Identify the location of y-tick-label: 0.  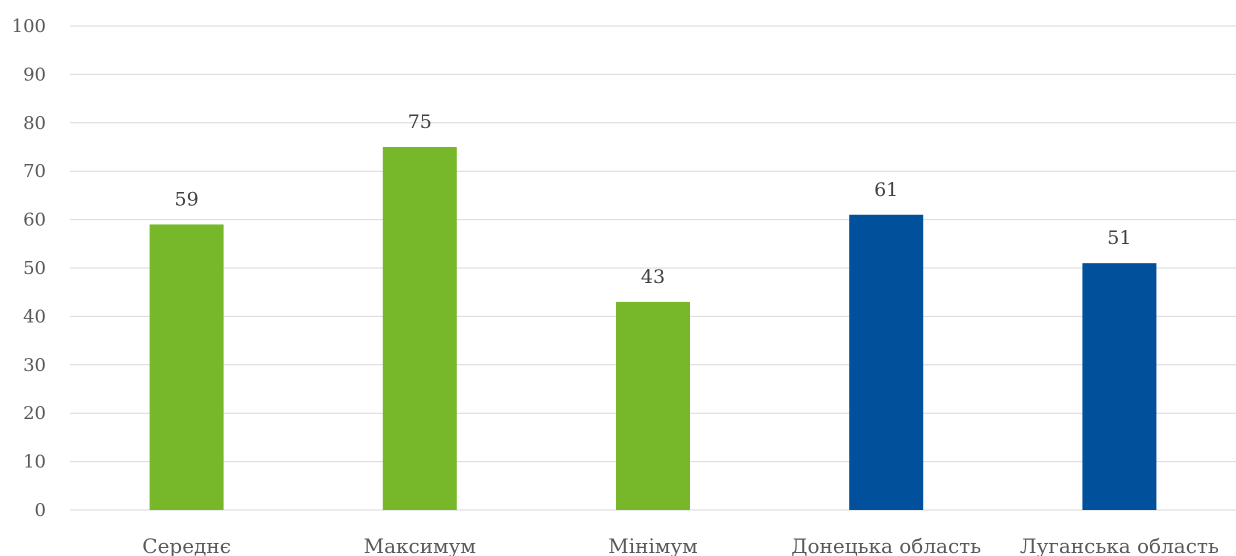
(40, 510).